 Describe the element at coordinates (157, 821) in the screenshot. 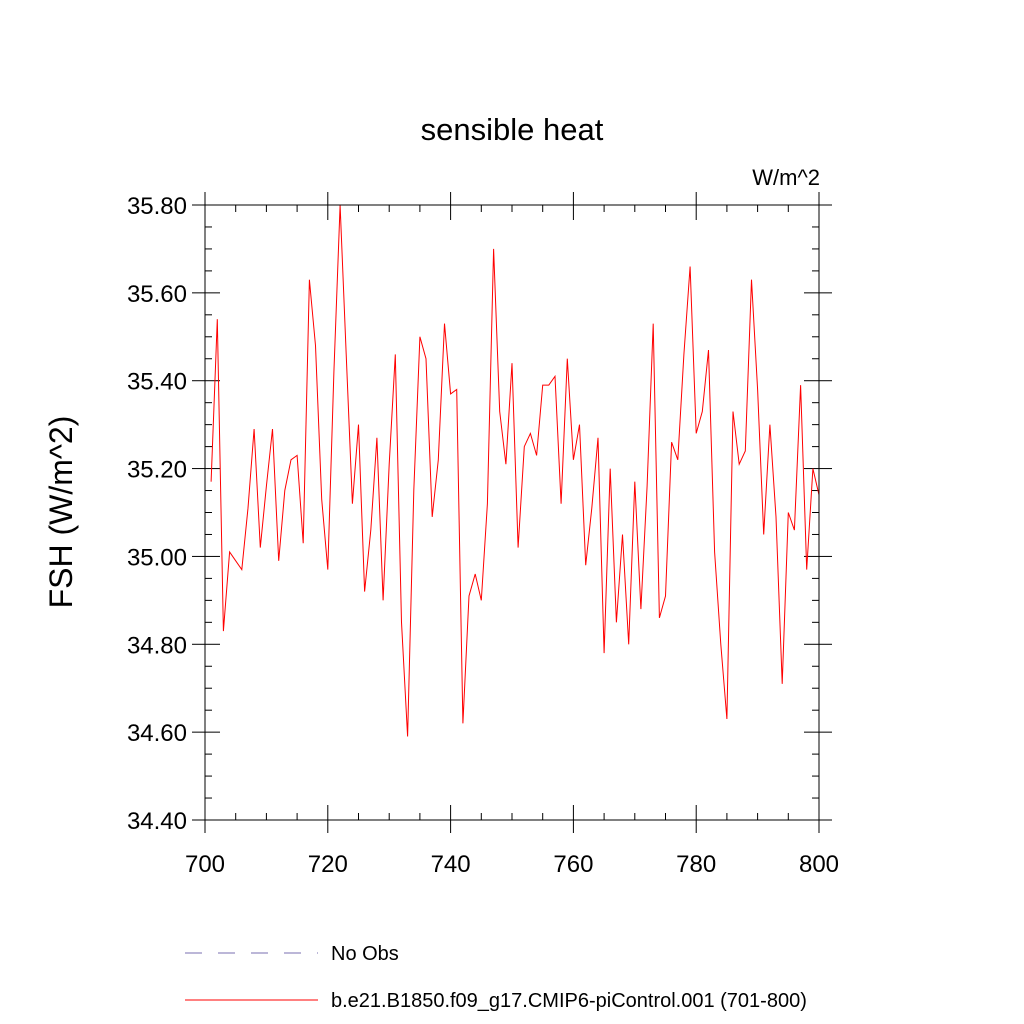

I see `y-tick-label: 34.40` at that location.